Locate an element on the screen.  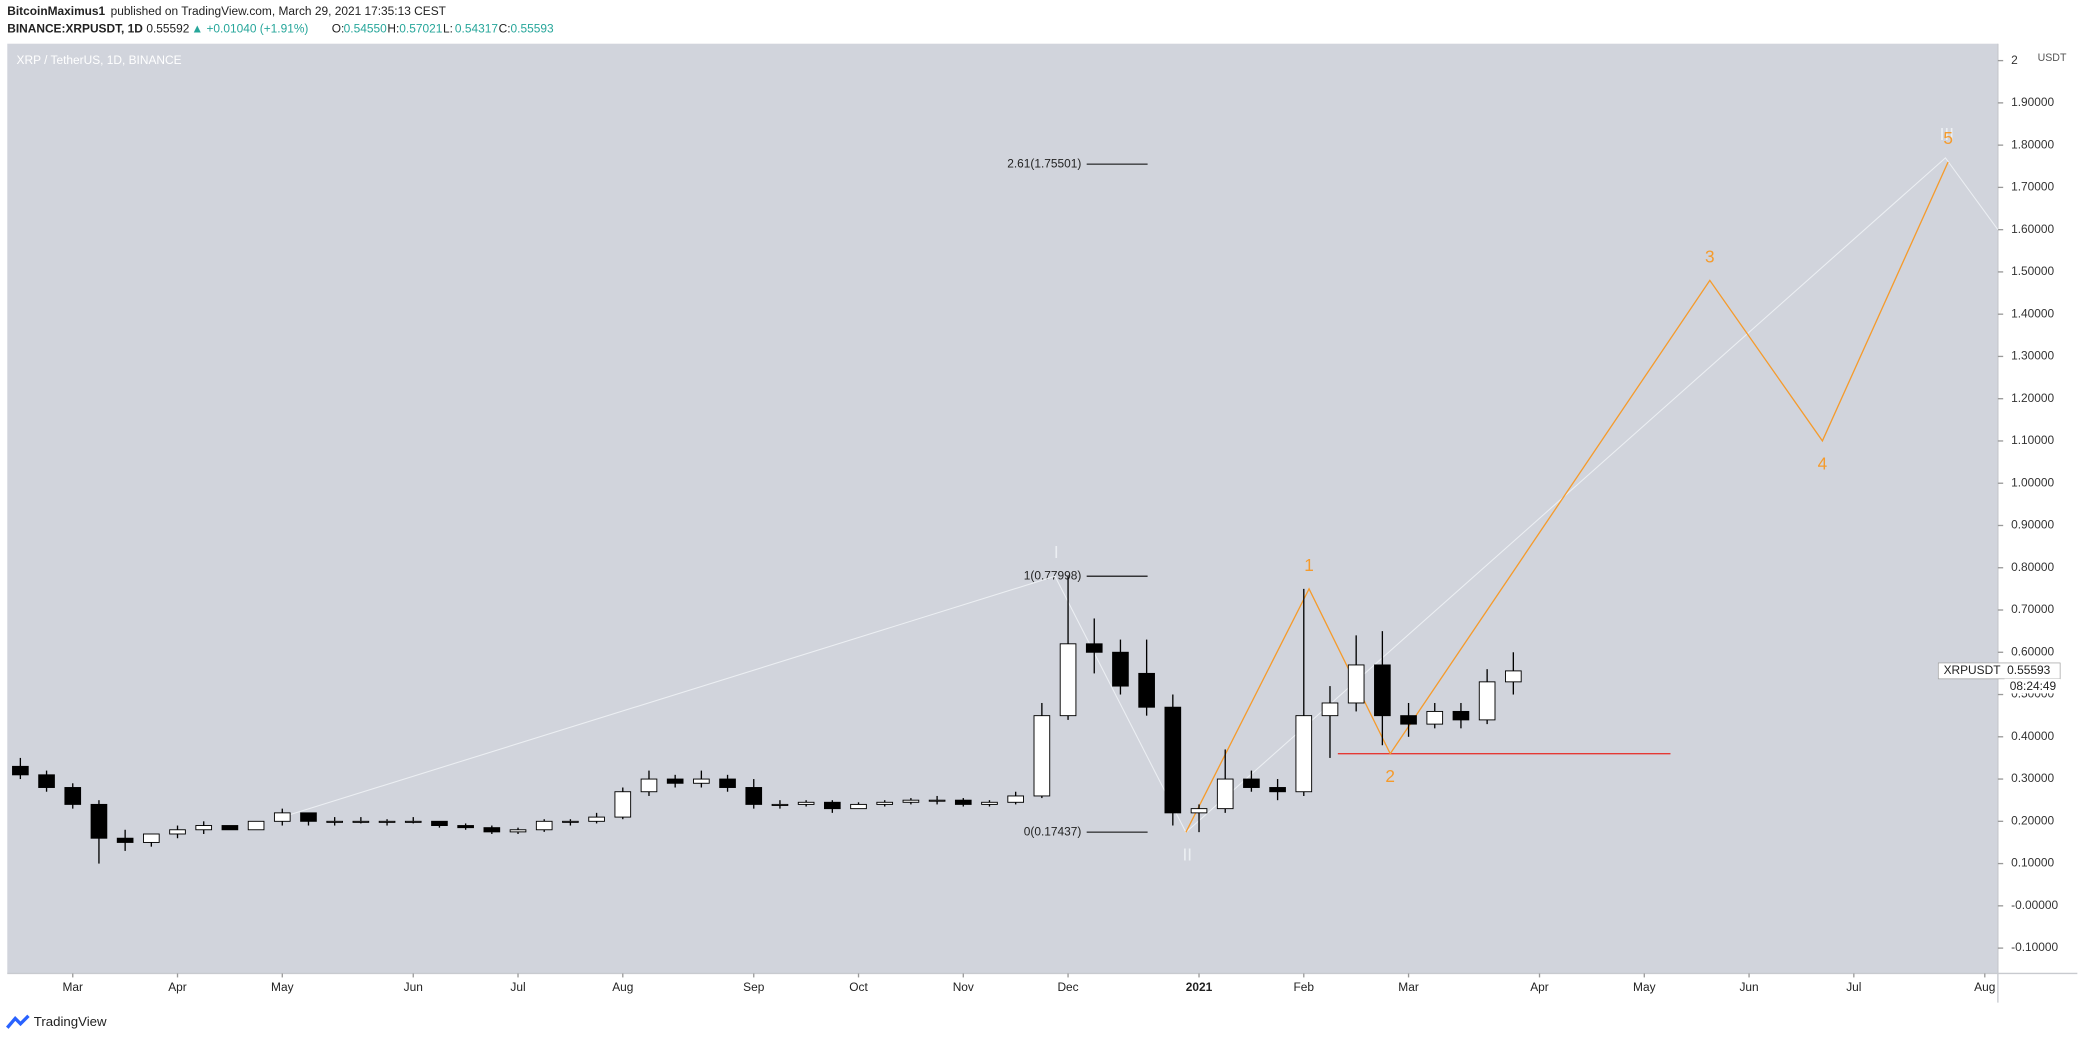
author: BitcoinMaximus1 is located at coordinates (56, 11).